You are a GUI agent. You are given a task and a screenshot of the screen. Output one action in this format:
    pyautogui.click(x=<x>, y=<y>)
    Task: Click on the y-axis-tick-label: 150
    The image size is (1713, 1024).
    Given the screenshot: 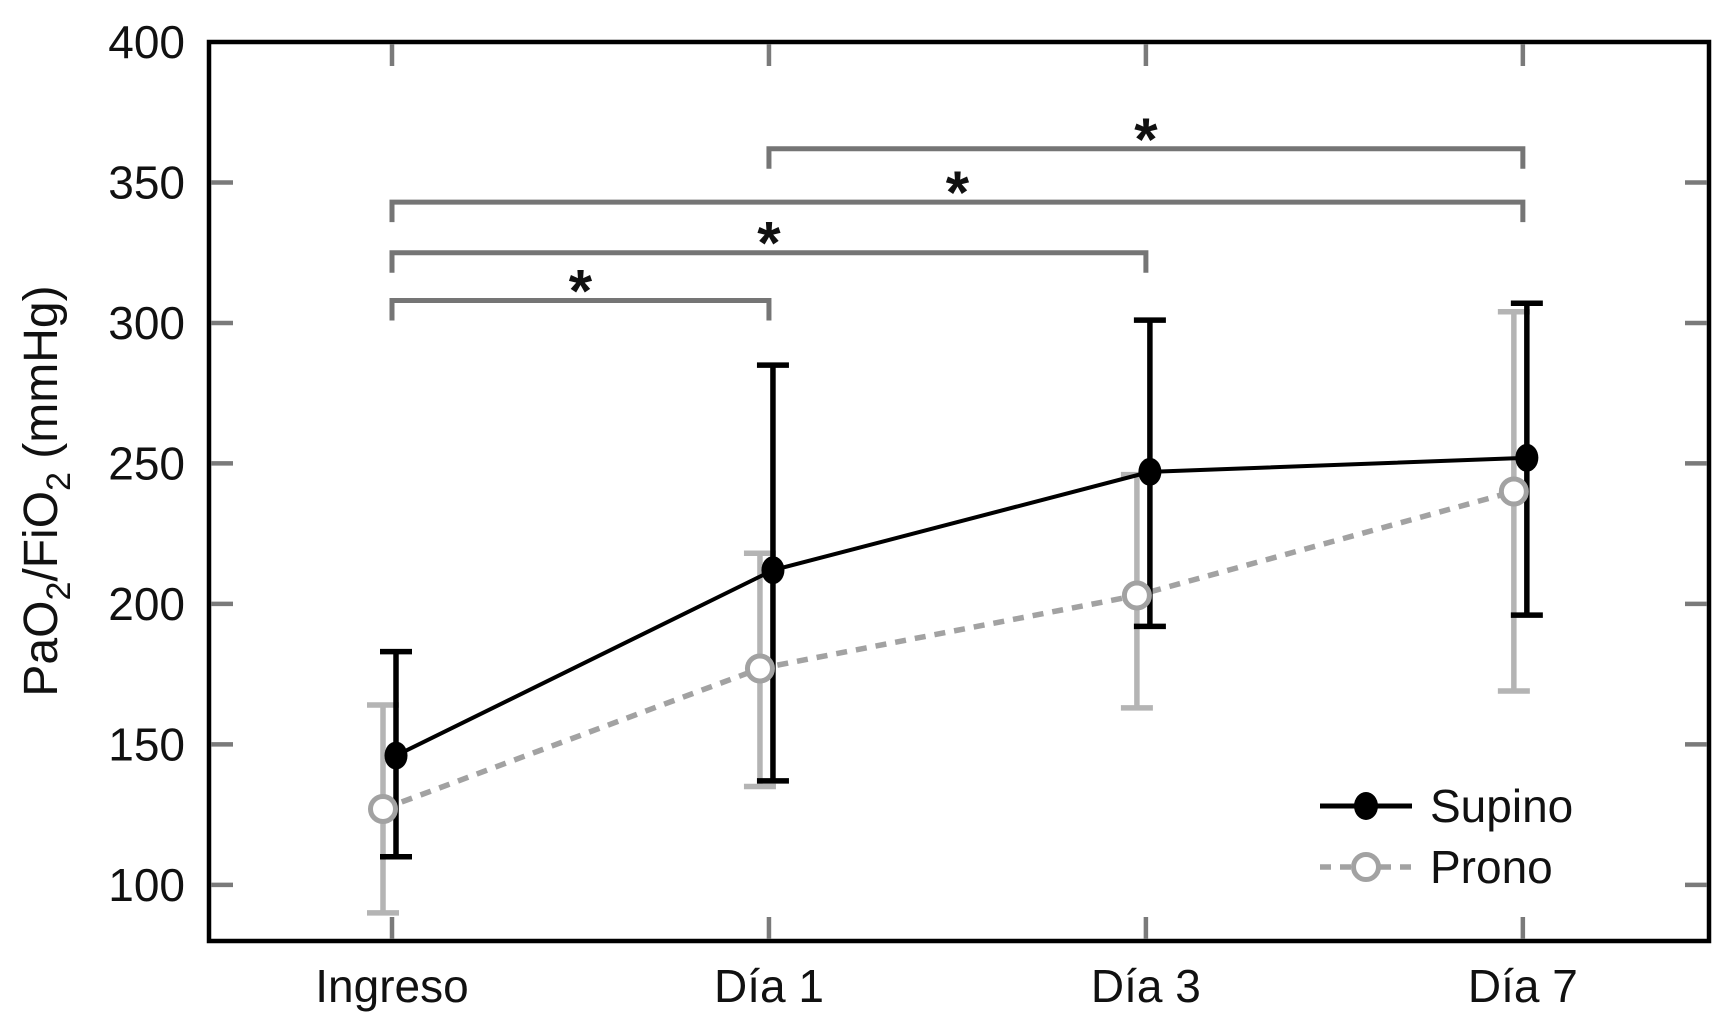 What is the action you would take?
    pyautogui.click(x=146, y=744)
    